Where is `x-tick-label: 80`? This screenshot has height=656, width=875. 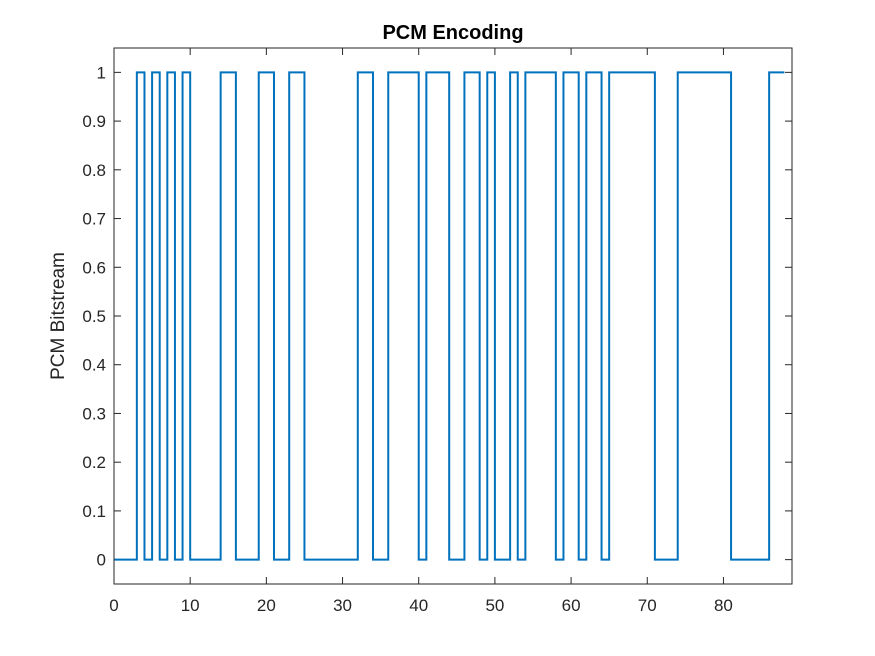 x-tick-label: 80 is located at coordinates (723, 605).